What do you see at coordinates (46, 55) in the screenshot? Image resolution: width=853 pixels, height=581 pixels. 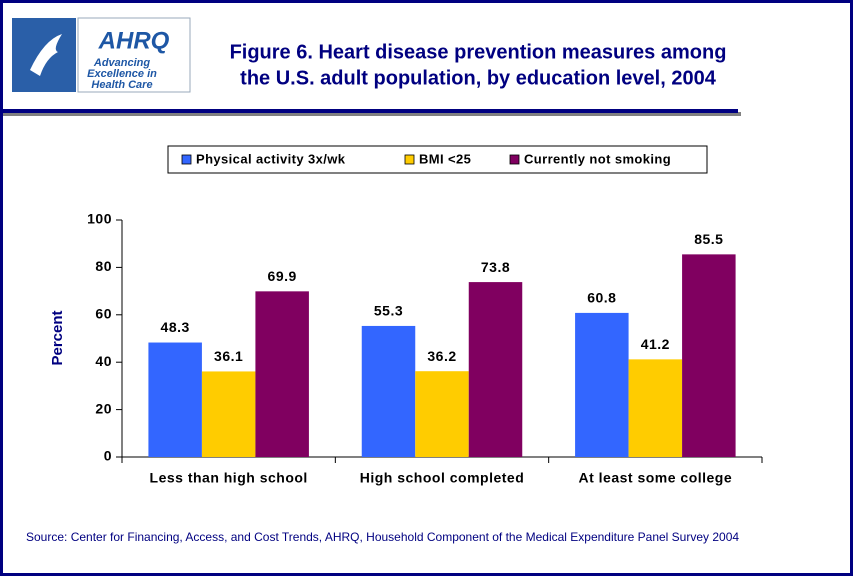 I see `logo-eagle` at bounding box center [46, 55].